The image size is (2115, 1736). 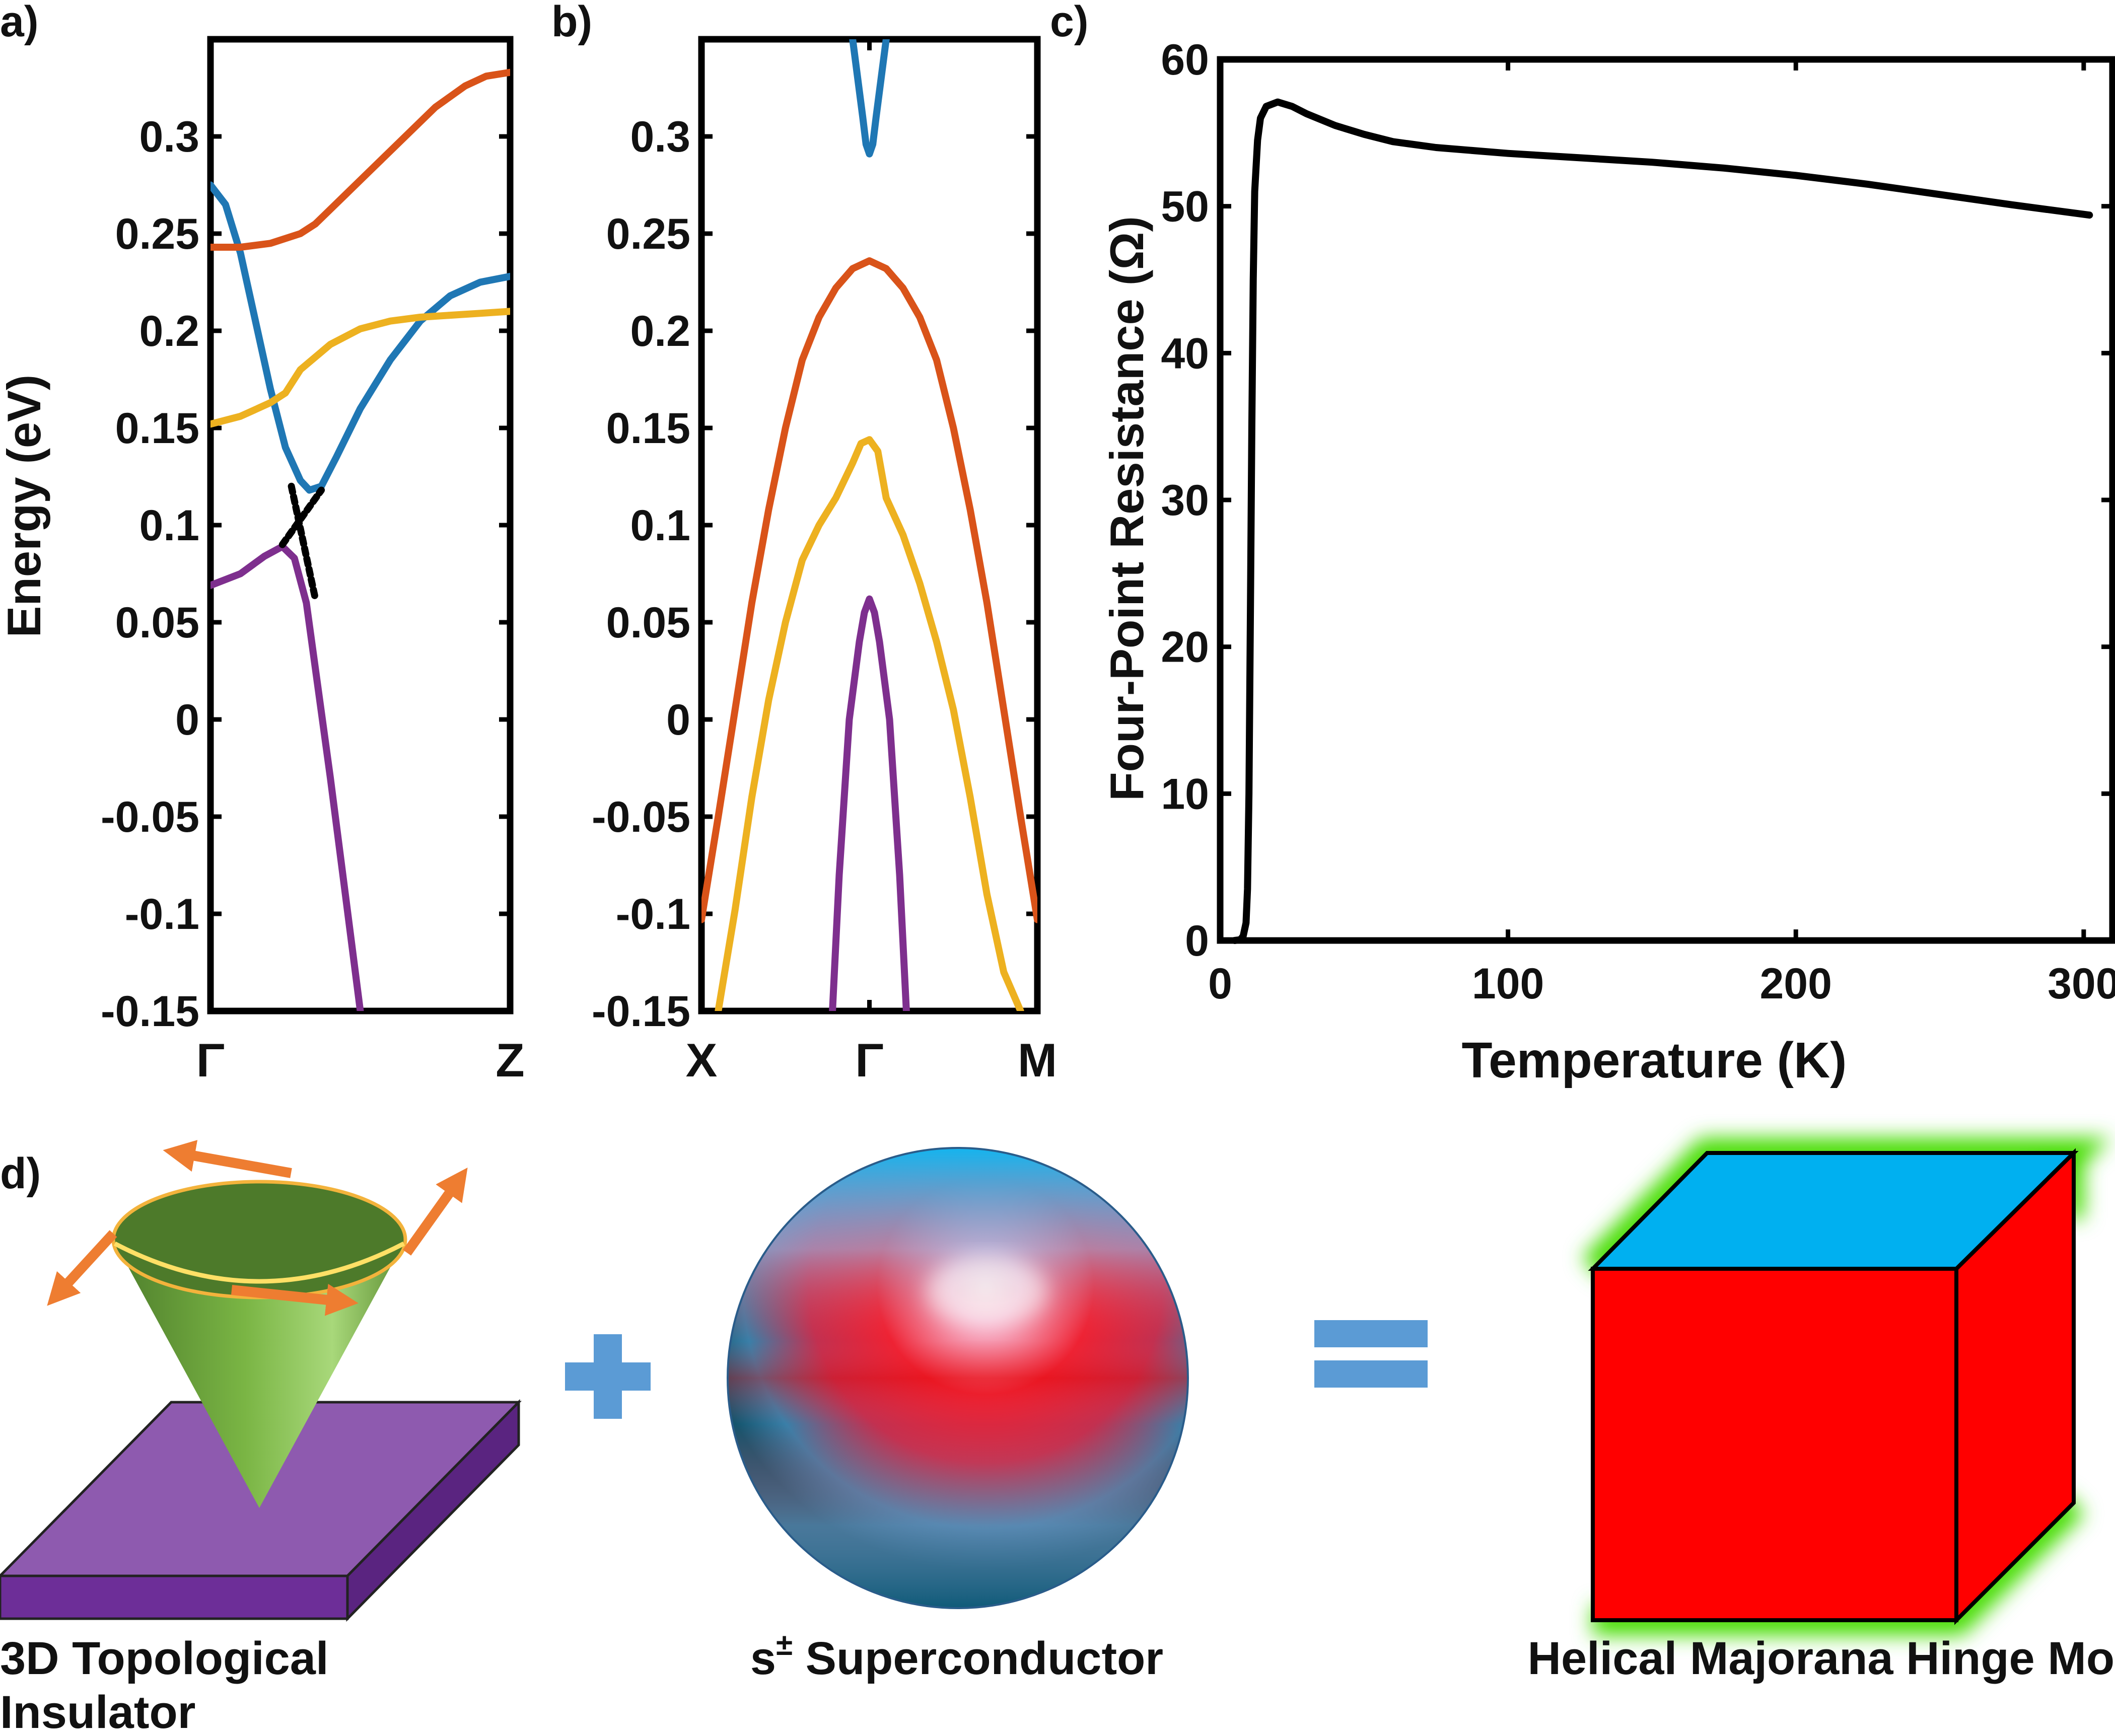 What do you see at coordinates (1654, 1061) in the screenshot?
I see `panel-c-xlabel: Temperature (K)` at bounding box center [1654, 1061].